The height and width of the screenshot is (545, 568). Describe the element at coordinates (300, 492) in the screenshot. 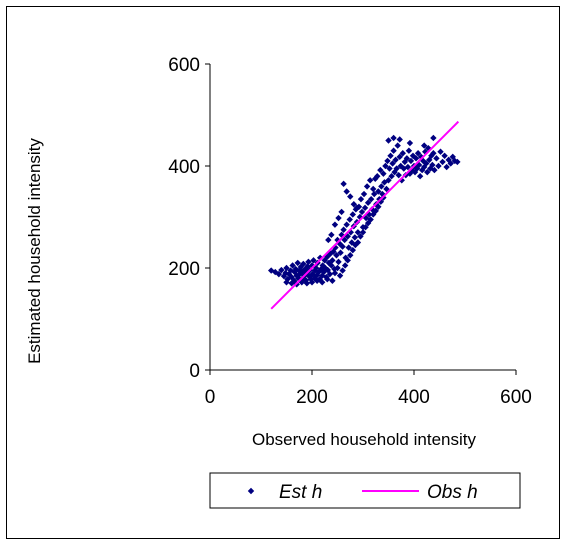

I see `legend-label-est-h: Est h` at that location.